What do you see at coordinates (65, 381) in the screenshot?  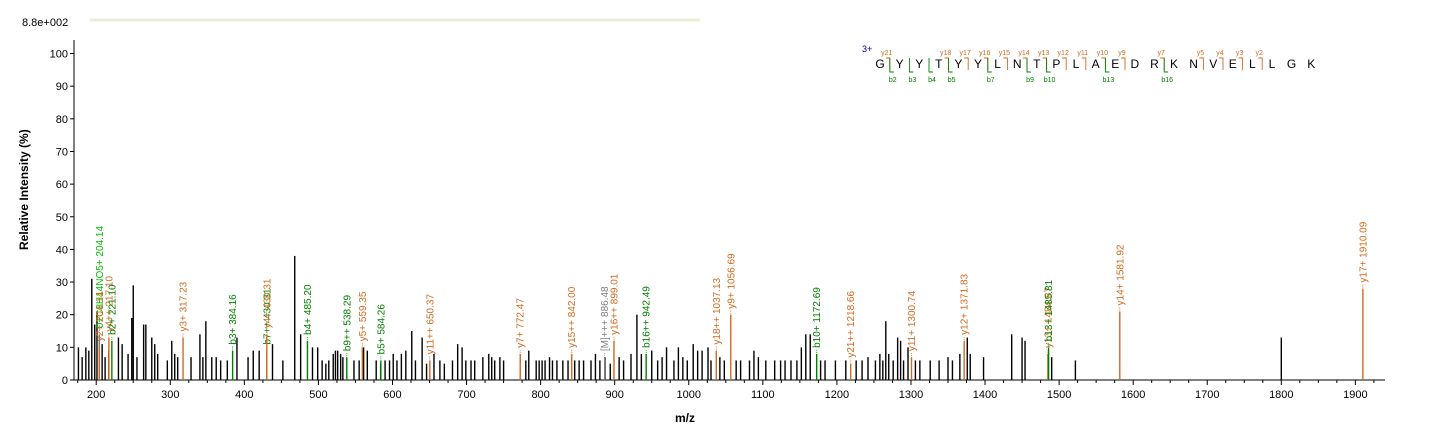 I see `y-tick-label: 0` at bounding box center [65, 381].